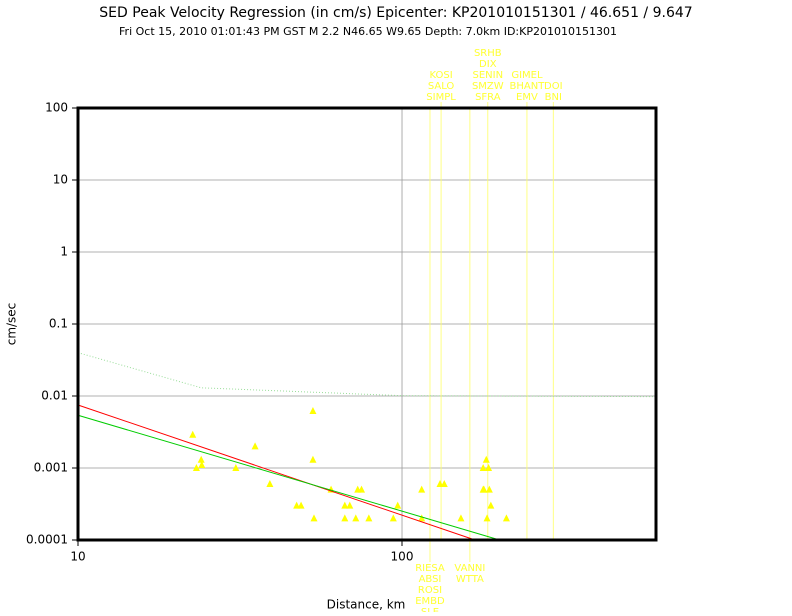 Image resolution: width=792 pixels, height=616 pixels. I want to click on x-tick-label: 10, so click(77, 557).